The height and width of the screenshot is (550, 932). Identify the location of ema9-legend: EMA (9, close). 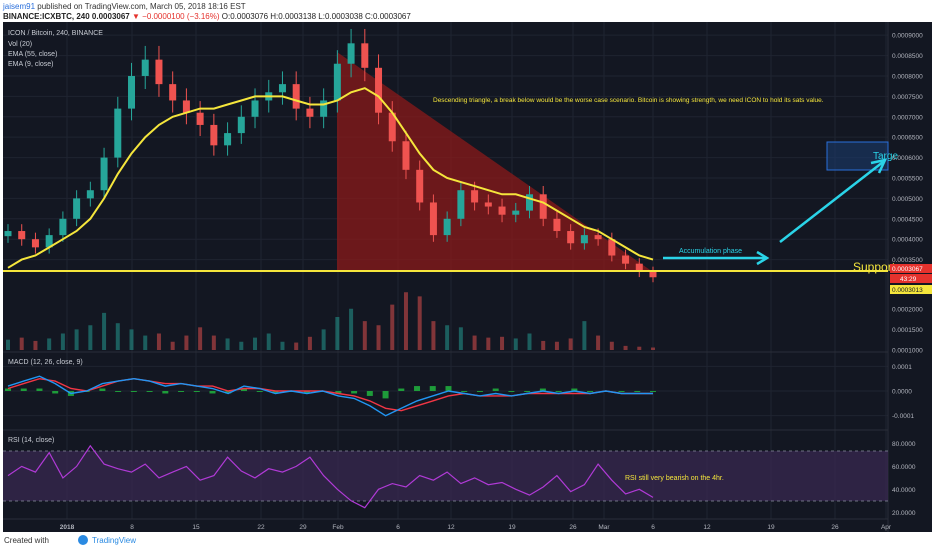
(31, 64).